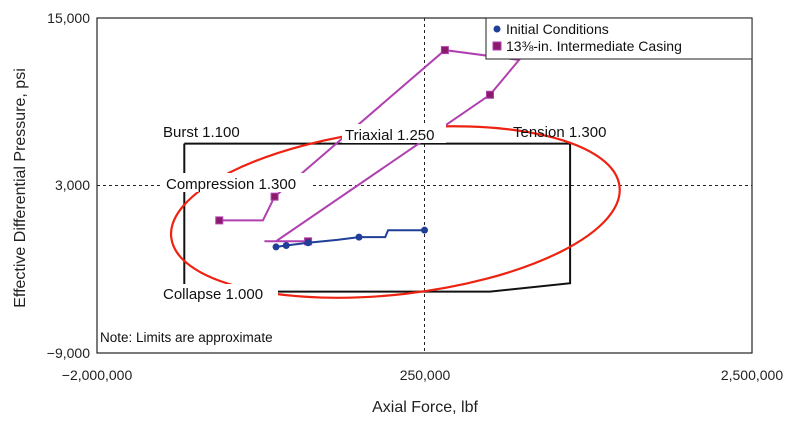 The width and height of the screenshot is (800, 423). I want to click on collapse-label-bg, so click(219, 294).